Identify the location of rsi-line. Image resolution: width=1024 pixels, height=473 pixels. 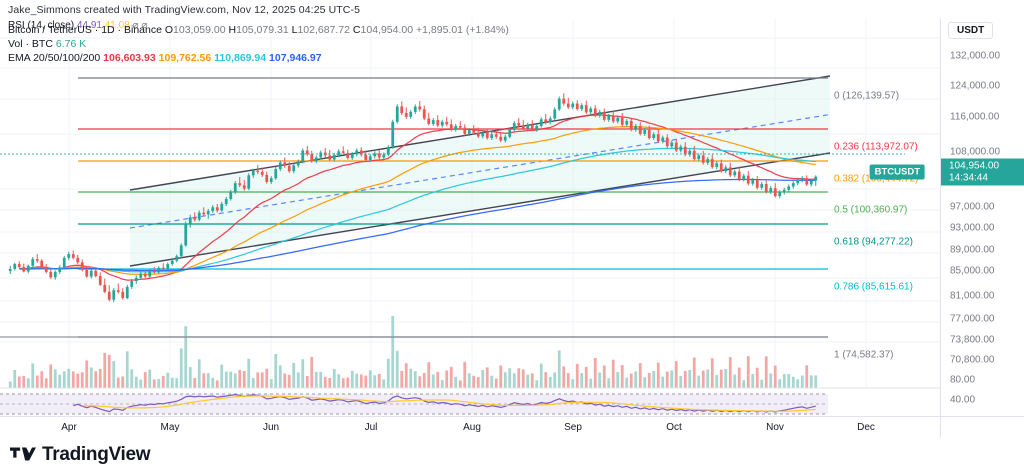
(444, 403).